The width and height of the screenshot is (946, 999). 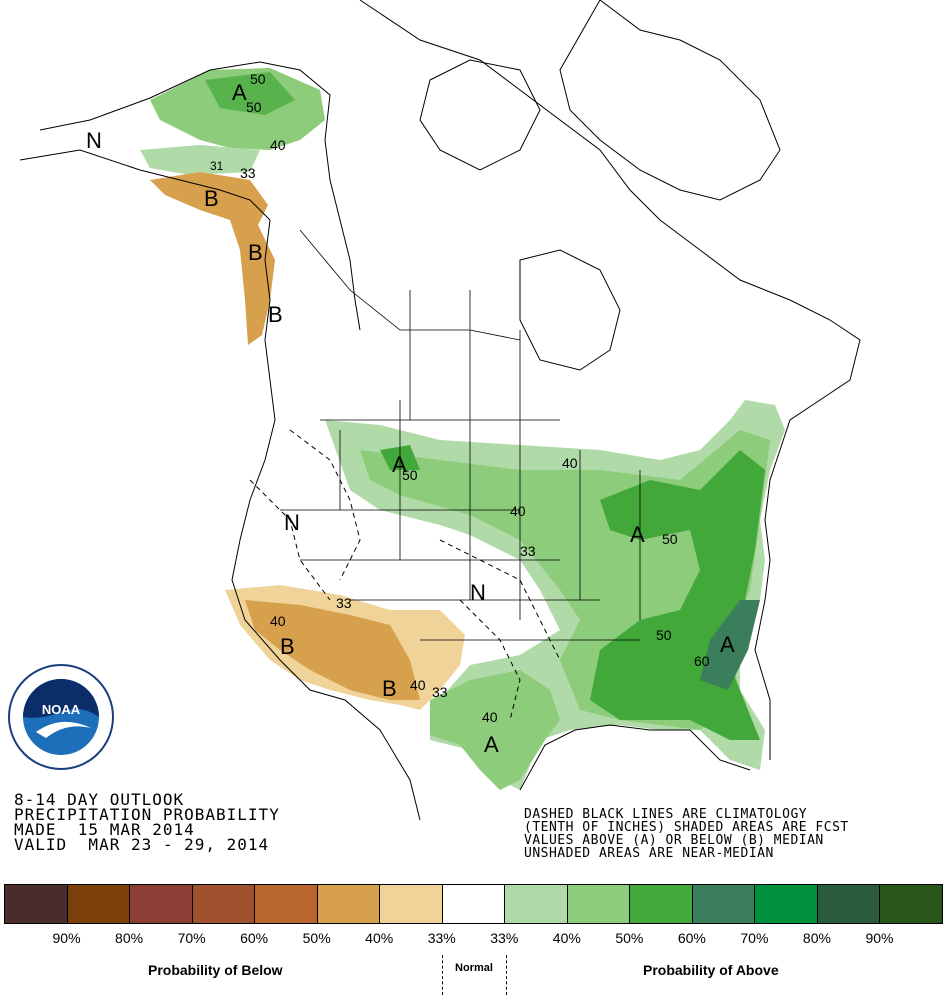 What do you see at coordinates (711, 970) in the screenshot?
I see `probability-above-label: Probability of Above` at bounding box center [711, 970].